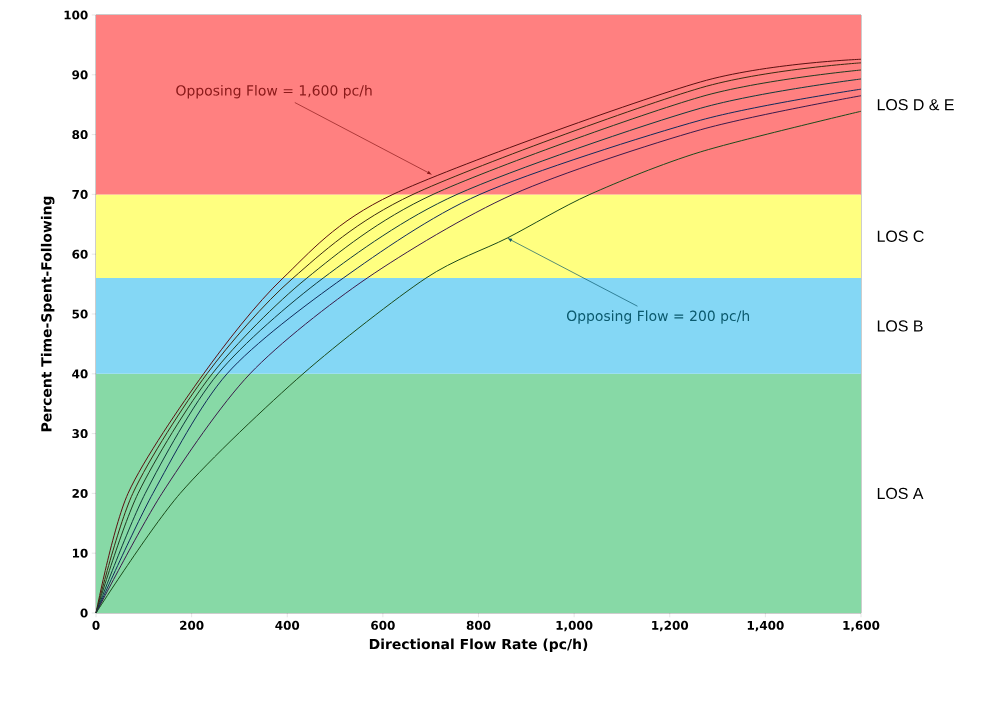 The width and height of the screenshot is (1008, 702). What do you see at coordinates (84, 613) in the screenshot?
I see `y-tick-label: 0` at bounding box center [84, 613].